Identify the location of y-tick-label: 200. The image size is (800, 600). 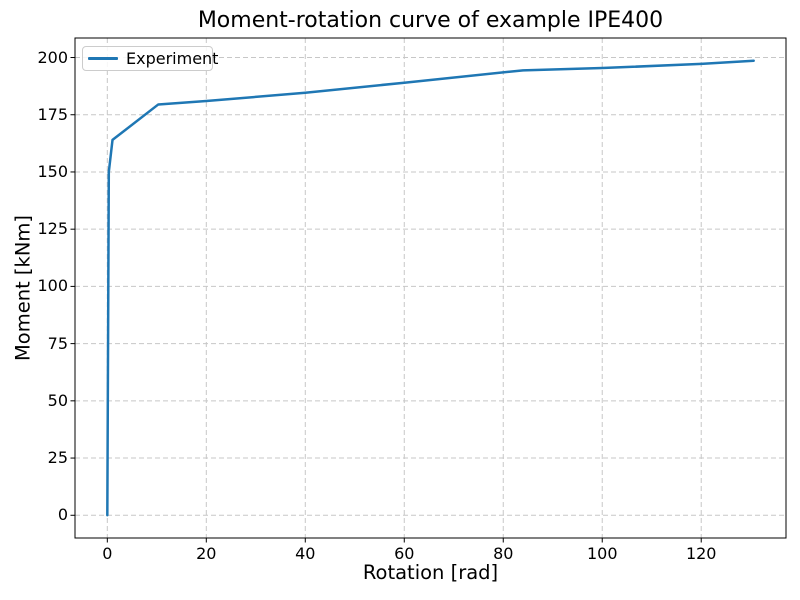
(52, 57).